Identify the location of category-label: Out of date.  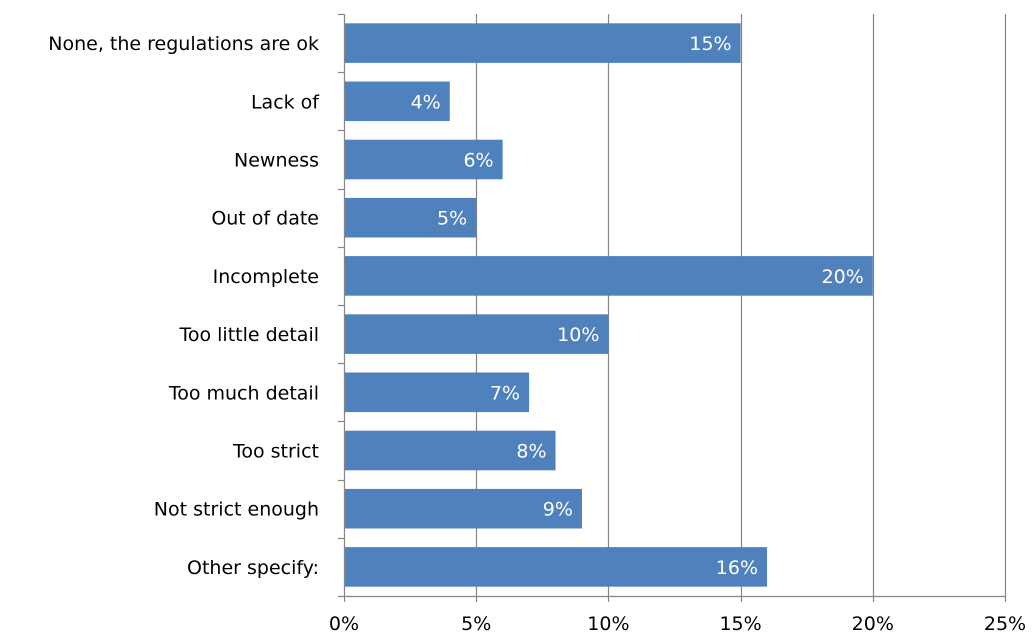
(265, 219).